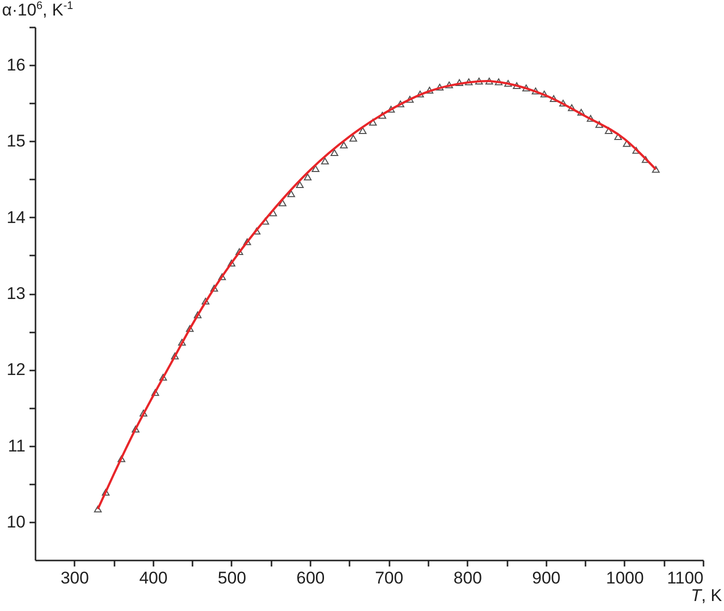 Image resolution: width=724 pixels, height=611 pixels. Describe the element at coordinates (17, 446) in the screenshot. I see `y-tick-label: 11` at that location.